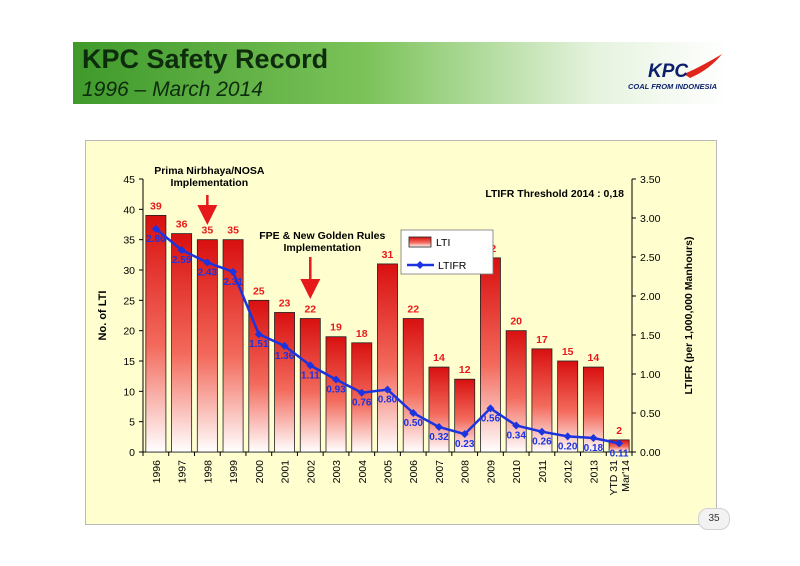 This screenshot has height=566, width=800. I want to click on ltifr-data-label: 0.32, so click(439, 437).